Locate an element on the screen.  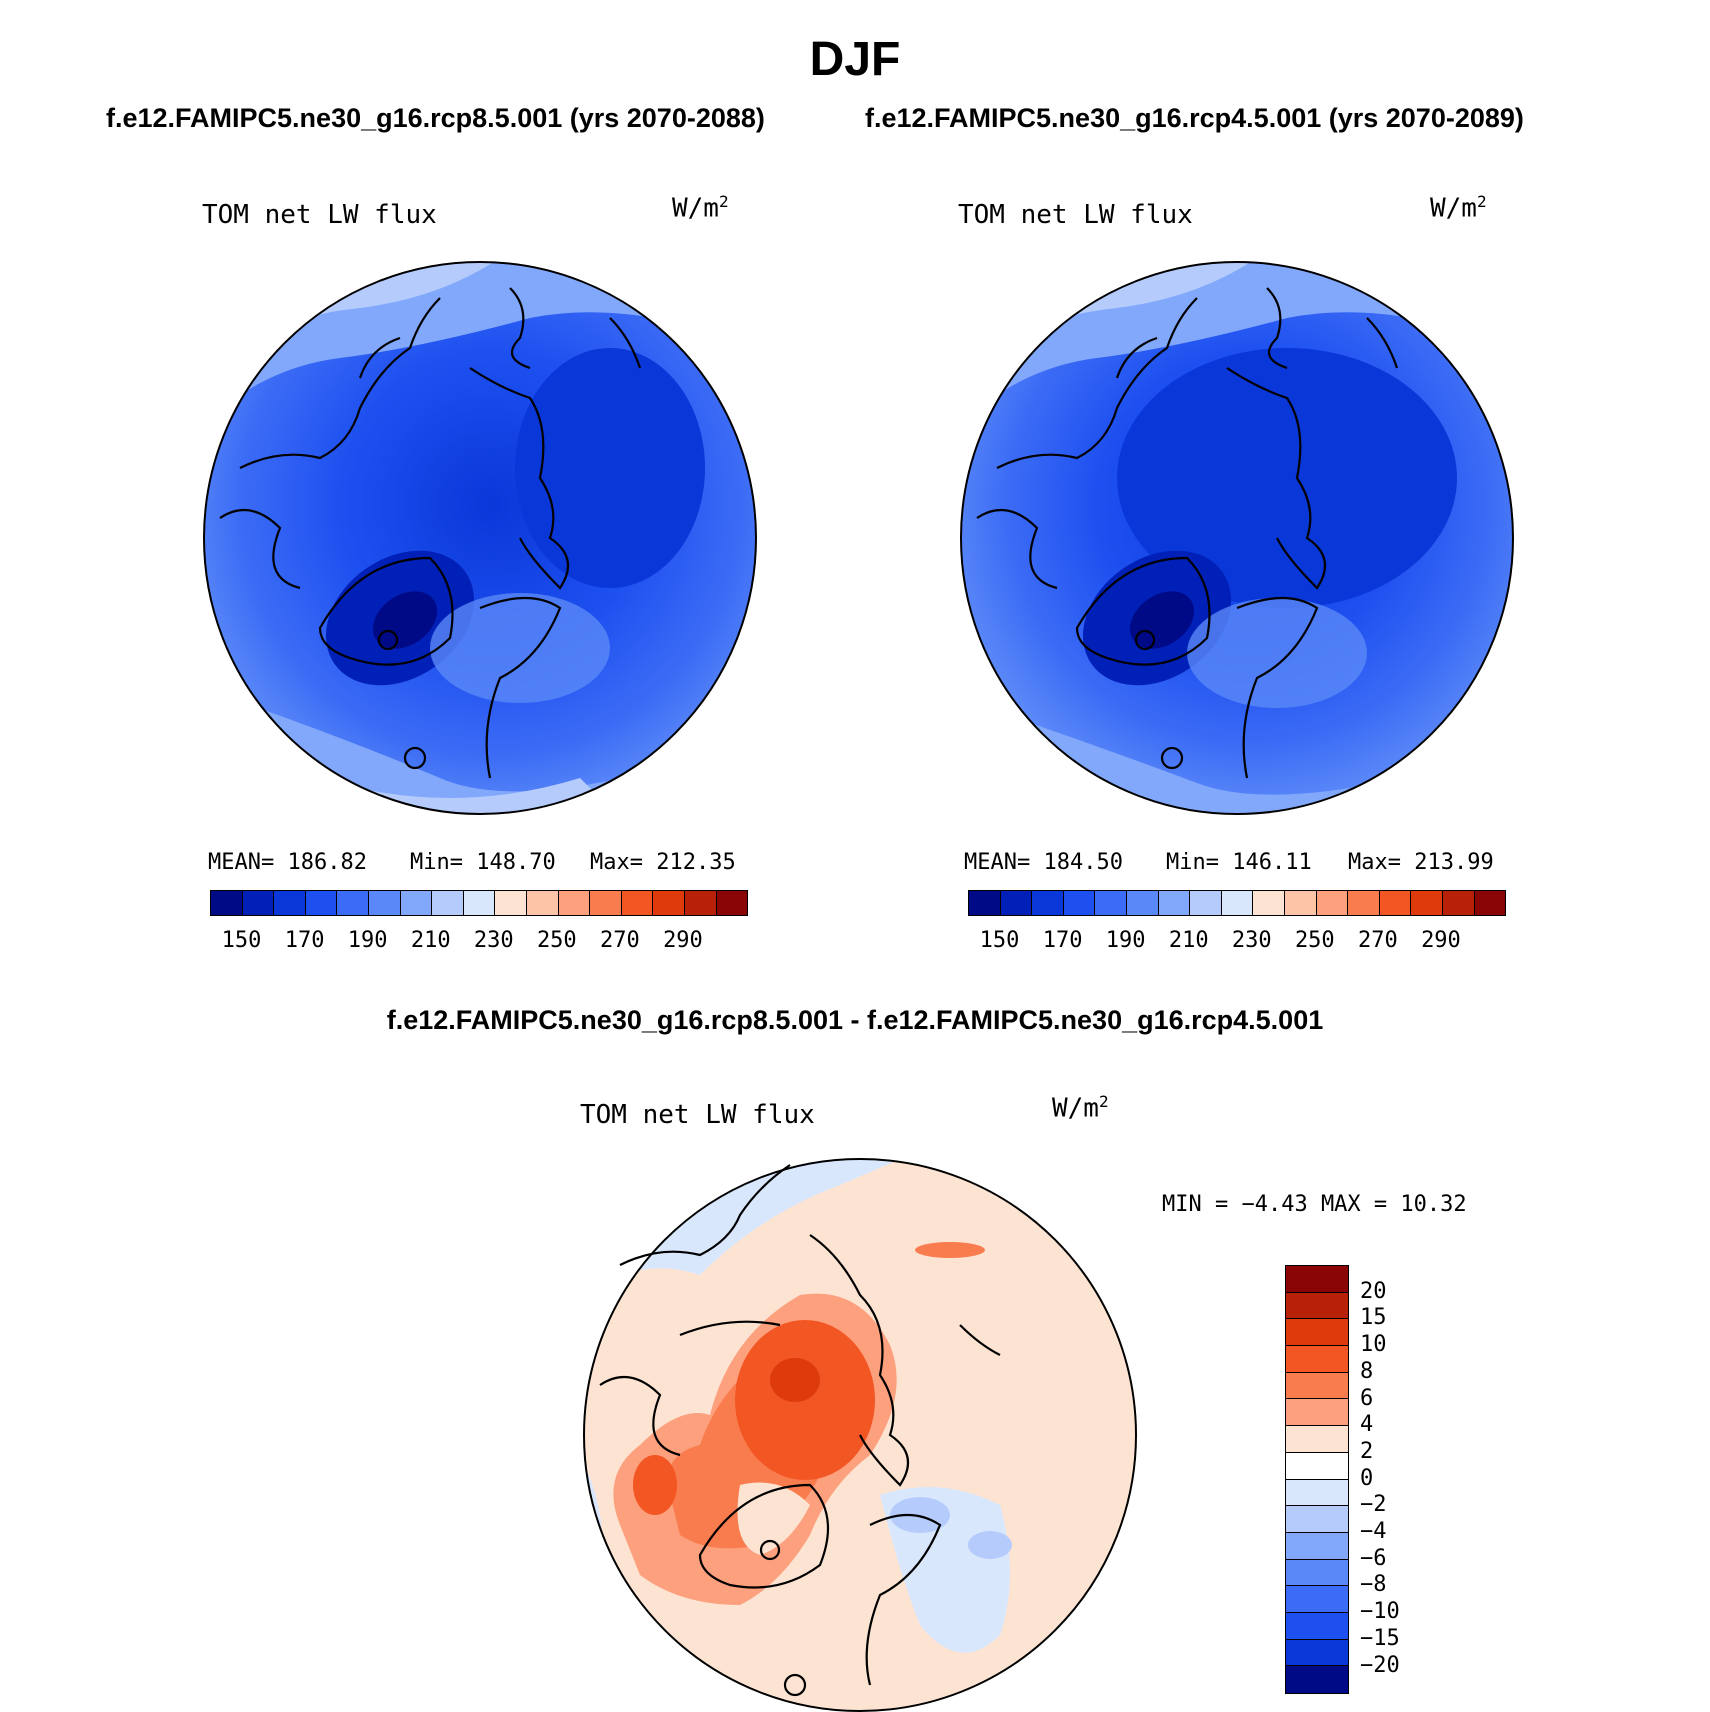
panel2-colorbar-ticks: 150 170 190 210 230 250 270 290 is located at coordinates (1236, 941).